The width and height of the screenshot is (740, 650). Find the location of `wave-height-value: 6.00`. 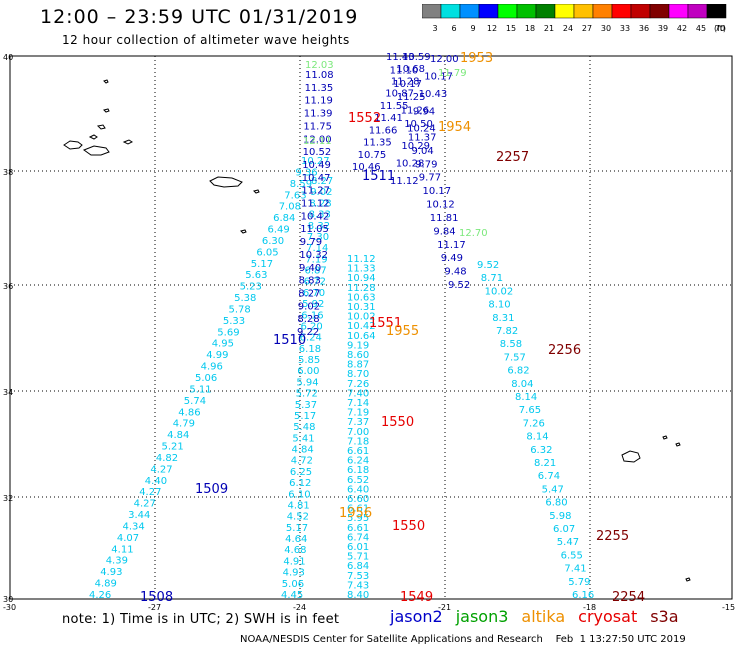

wave-height-value: 6.00 is located at coordinates (308, 371).